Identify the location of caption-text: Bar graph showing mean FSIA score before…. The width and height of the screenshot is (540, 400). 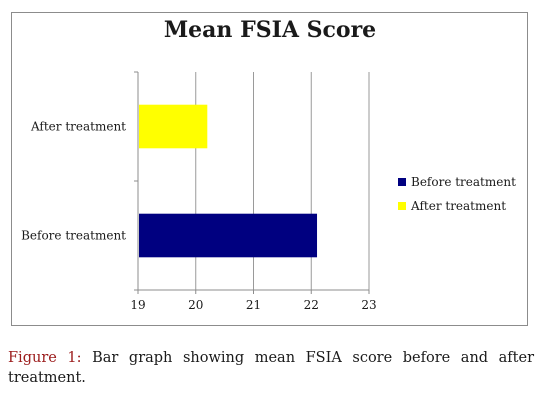
(271, 368).